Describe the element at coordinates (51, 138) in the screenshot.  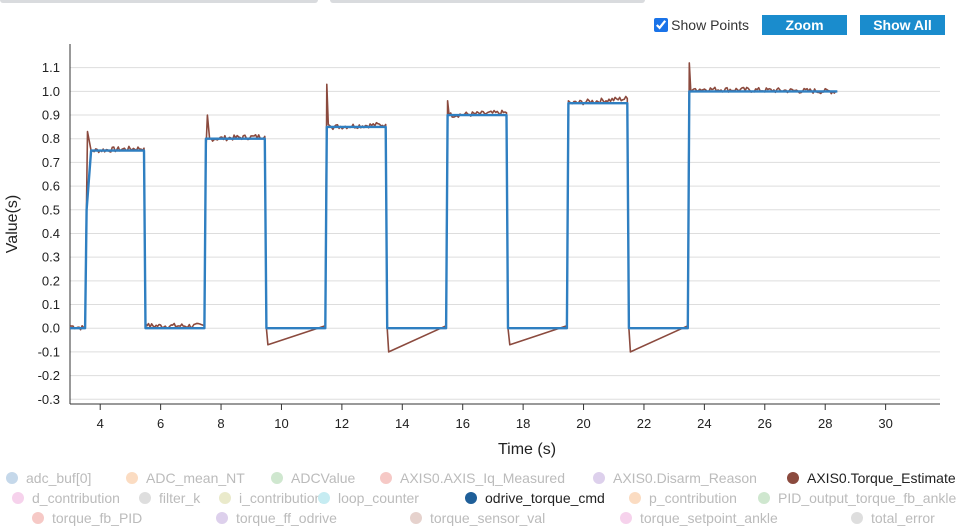
I see `y-tick-label: 0.8` at that location.